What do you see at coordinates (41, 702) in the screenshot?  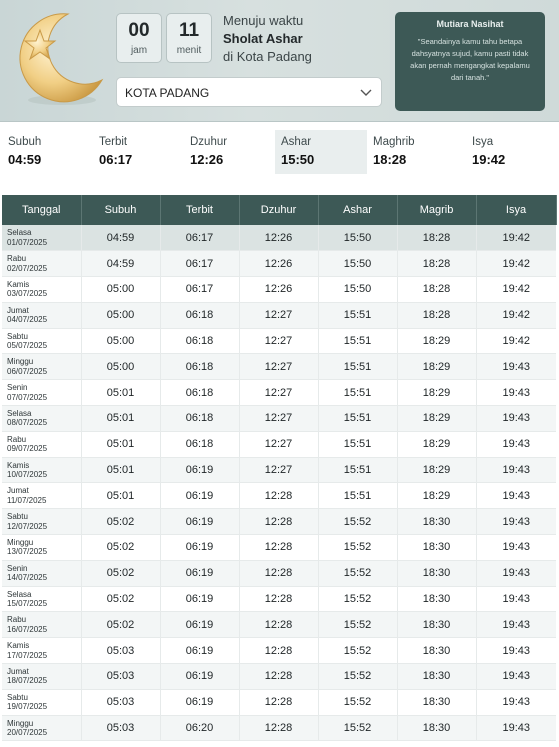 I see `date-cell: Sabtu 19/07/2025` at bounding box center [41, 702].